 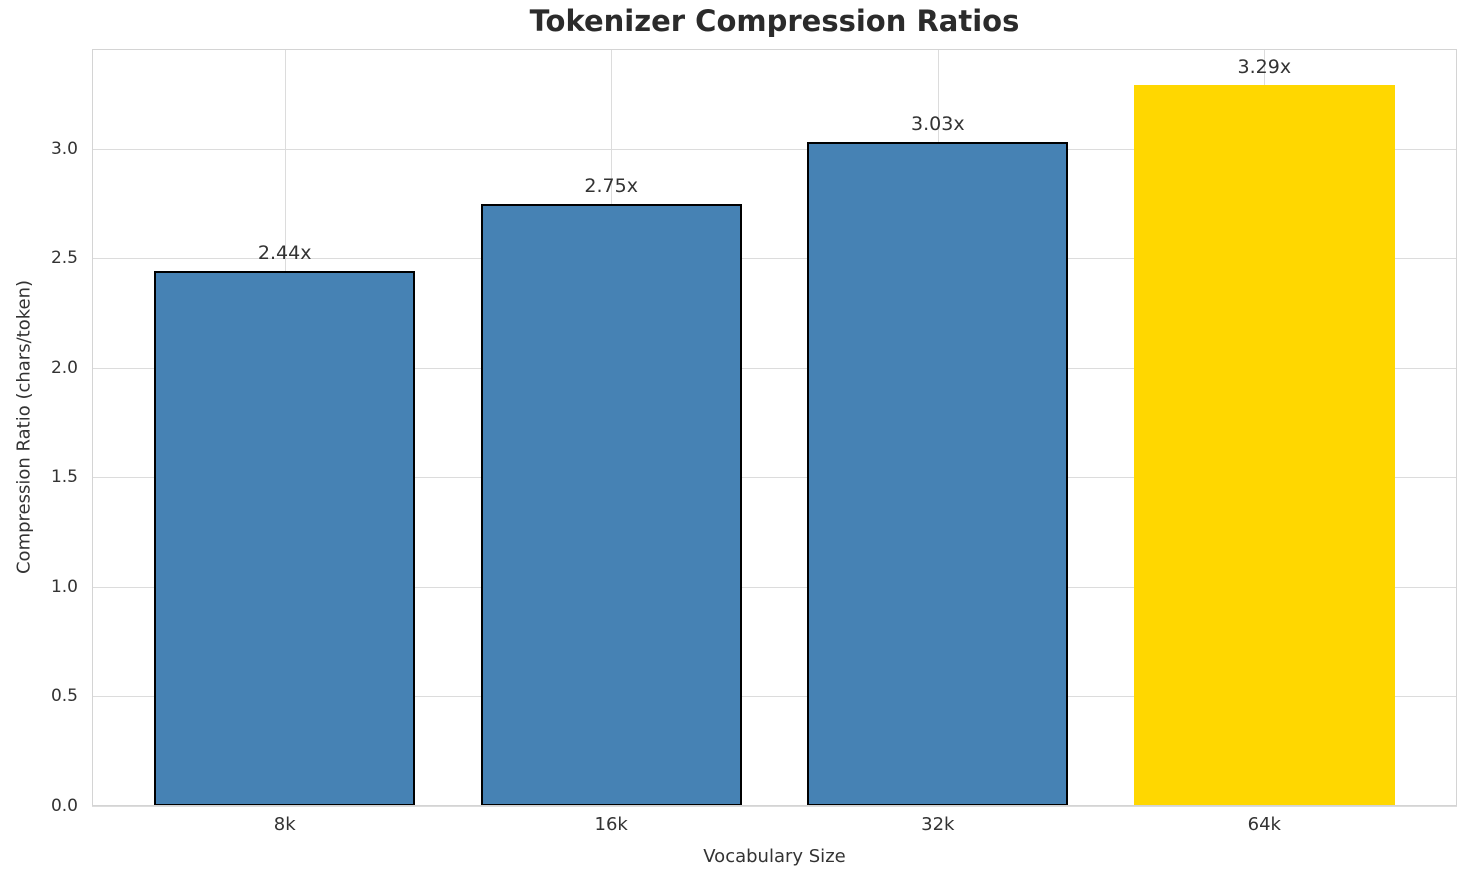 What do you see at coordinates (774, 21) in the screenshot?
I see `chart-title: Tokenizer Compression Ratios` at bounding box center [774, 21].